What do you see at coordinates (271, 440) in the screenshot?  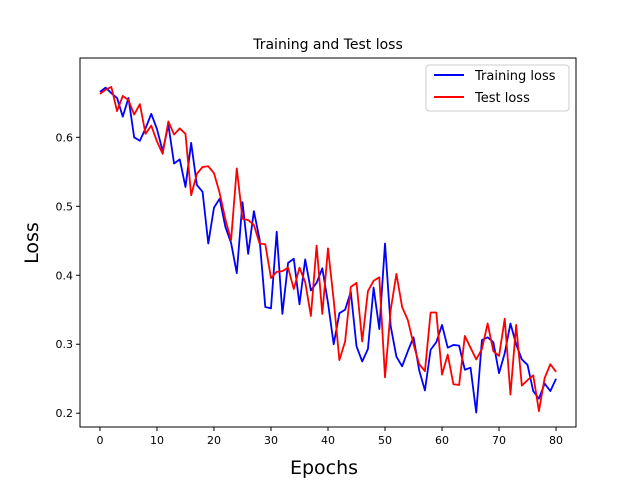 I see `x-tick-label: 30` at bounding box center [271, 440].